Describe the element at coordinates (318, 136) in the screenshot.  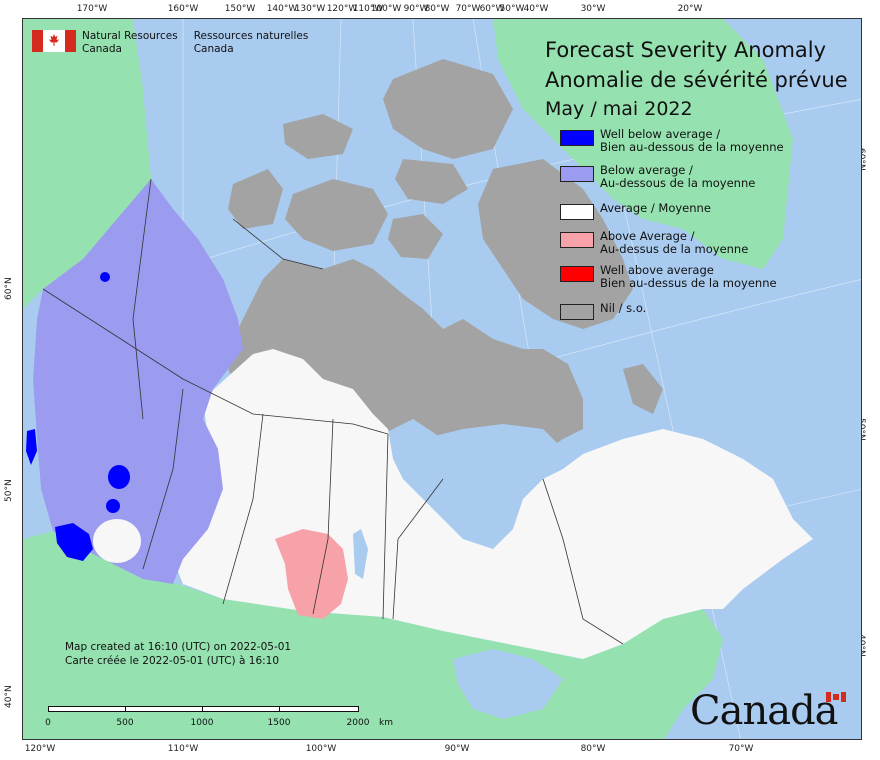
I see `nil-north-islands` at that location.